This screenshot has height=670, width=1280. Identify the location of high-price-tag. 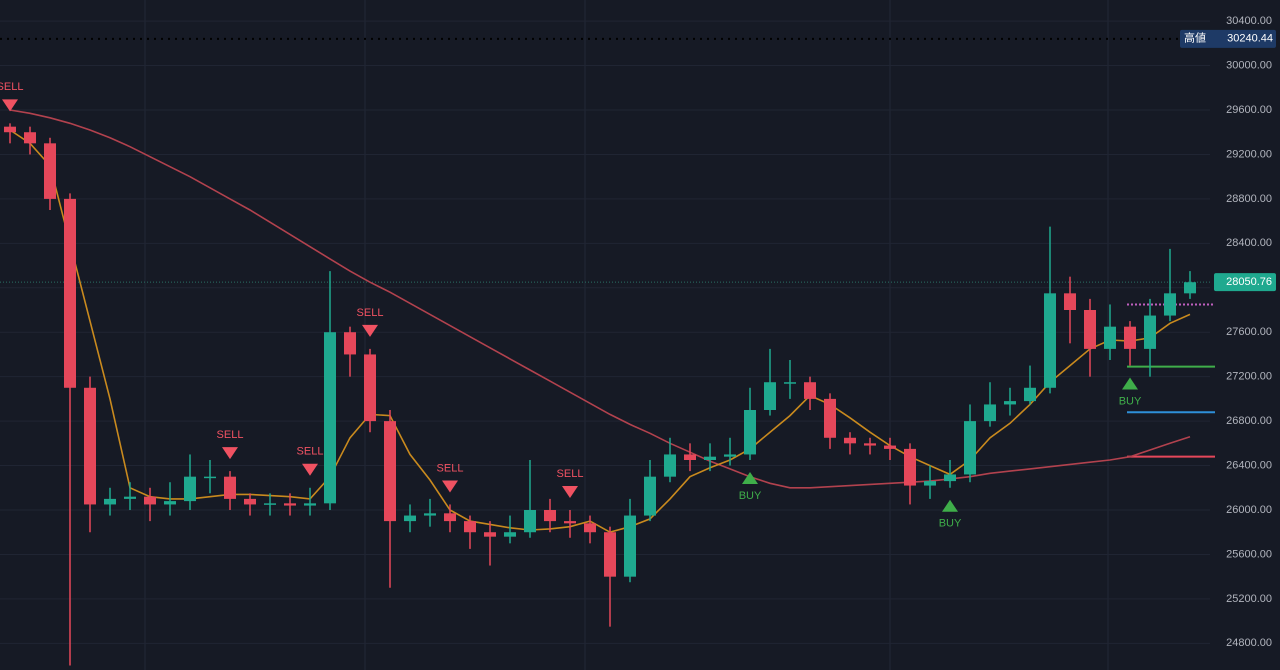
(1228, 38).